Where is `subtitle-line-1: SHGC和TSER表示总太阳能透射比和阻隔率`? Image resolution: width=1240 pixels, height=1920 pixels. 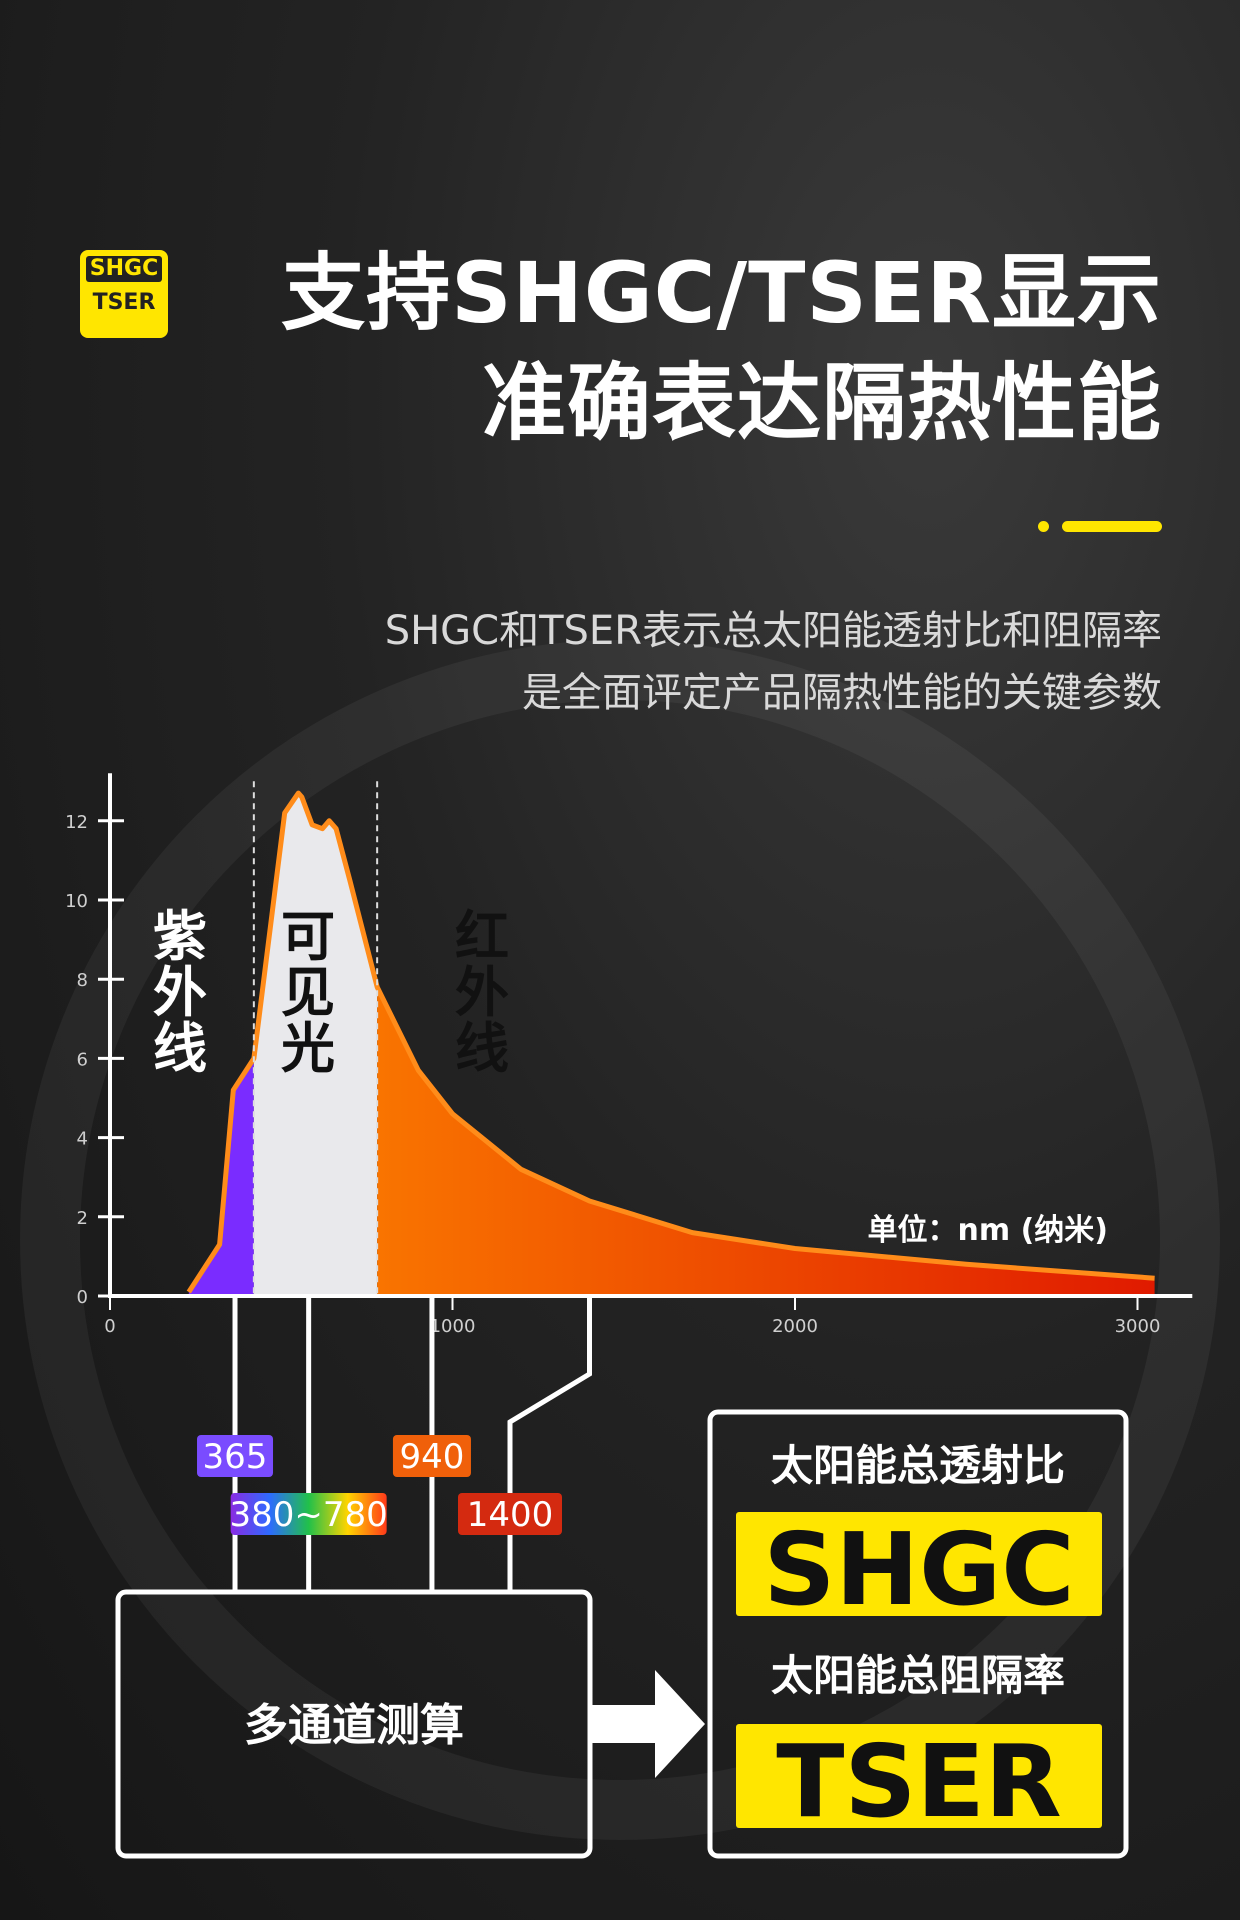 subtitle-line-1: SHGC和TSER表示总太阳能透射比和阻隔率 is located at coordinates (773, 631).